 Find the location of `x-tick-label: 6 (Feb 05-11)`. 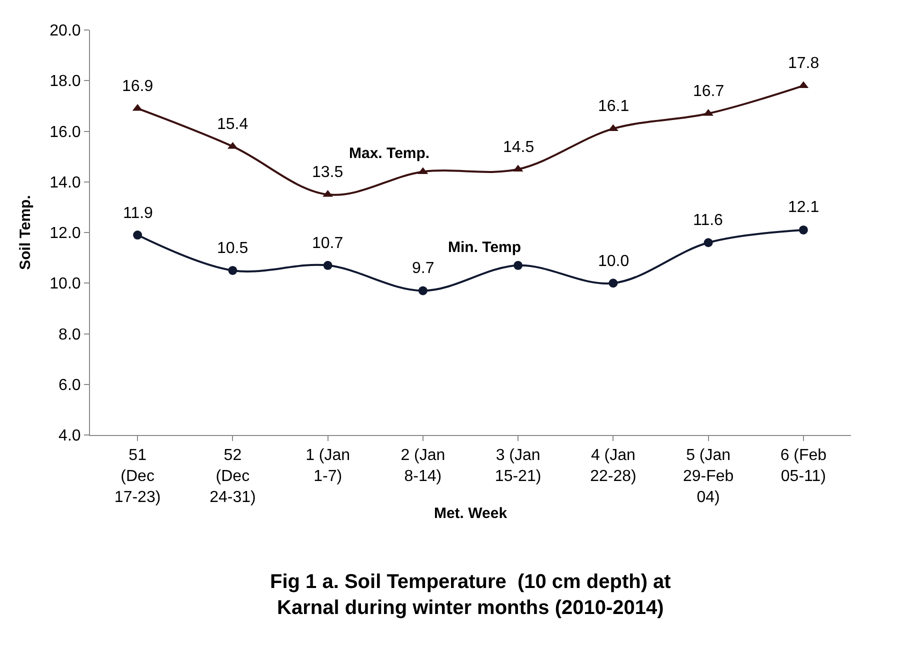

x-tick-label: 6 (Feb 05-11) is located at coordinates (803, 466).